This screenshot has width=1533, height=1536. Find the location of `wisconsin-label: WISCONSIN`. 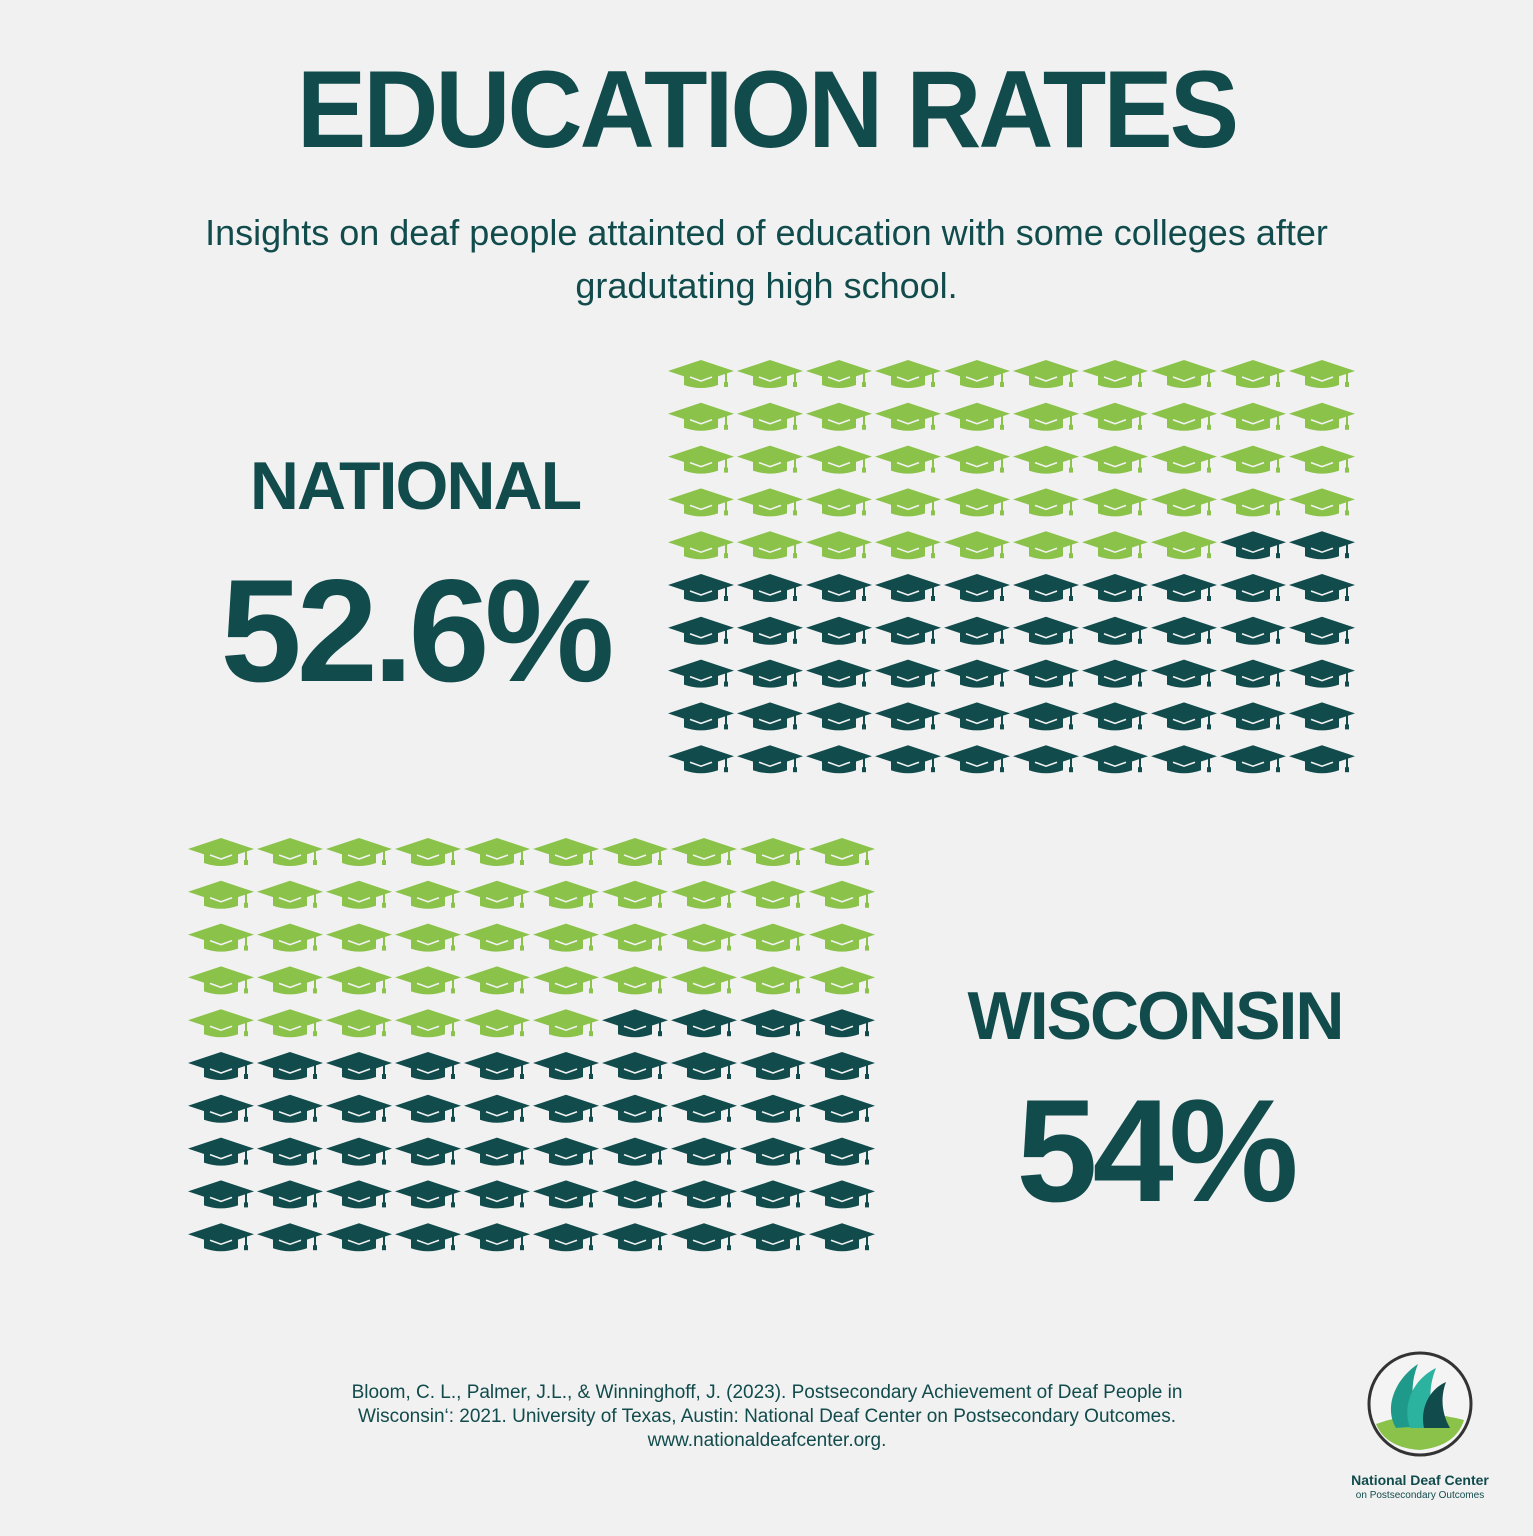

wisconsin-label: WISCONSIN is located at coordinates (1156, 1016).